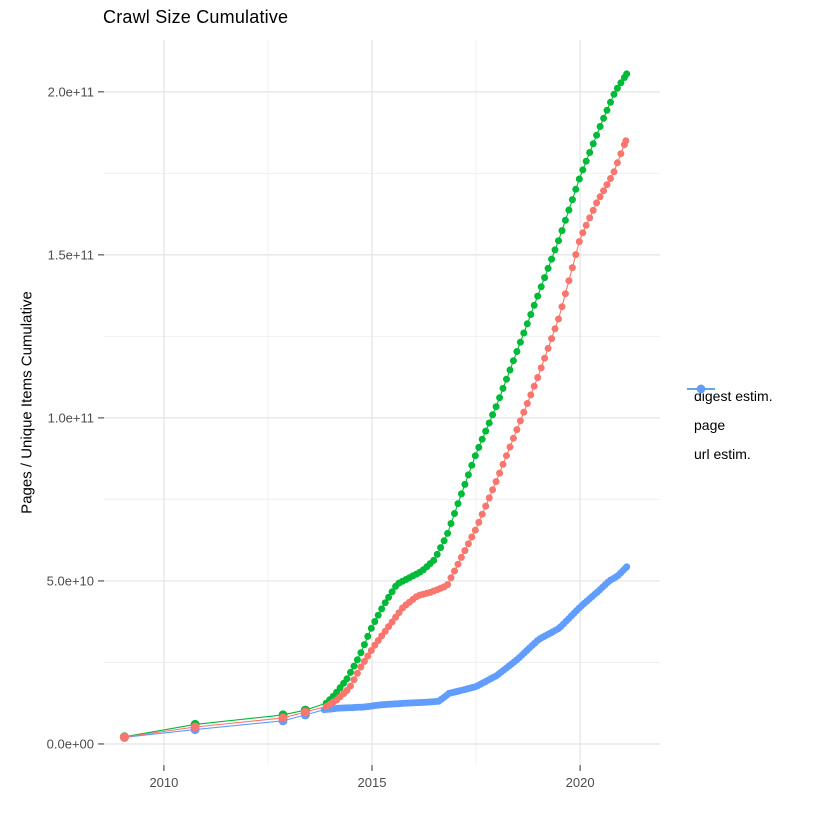 The image size is (826, 827). What do you see at coordinates (722, 453) in the screenshot?
I see `legend-label-url-estim: url estim.` at bounding box center [722, 453].